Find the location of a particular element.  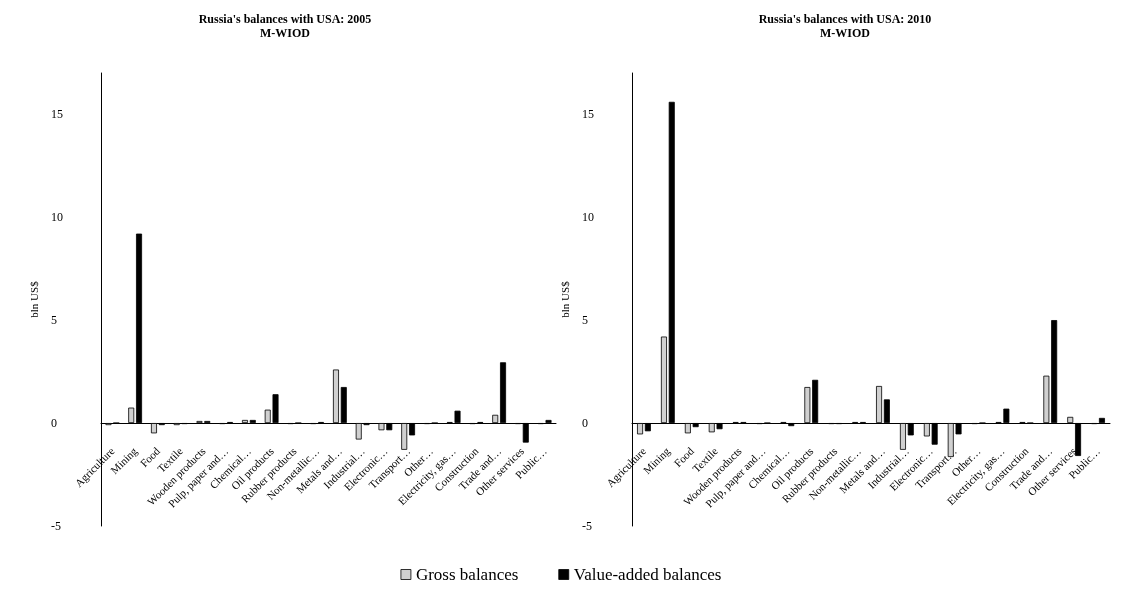

chart-title: Russia's balances with USA: 2010 is located at coordinates (845, 19).